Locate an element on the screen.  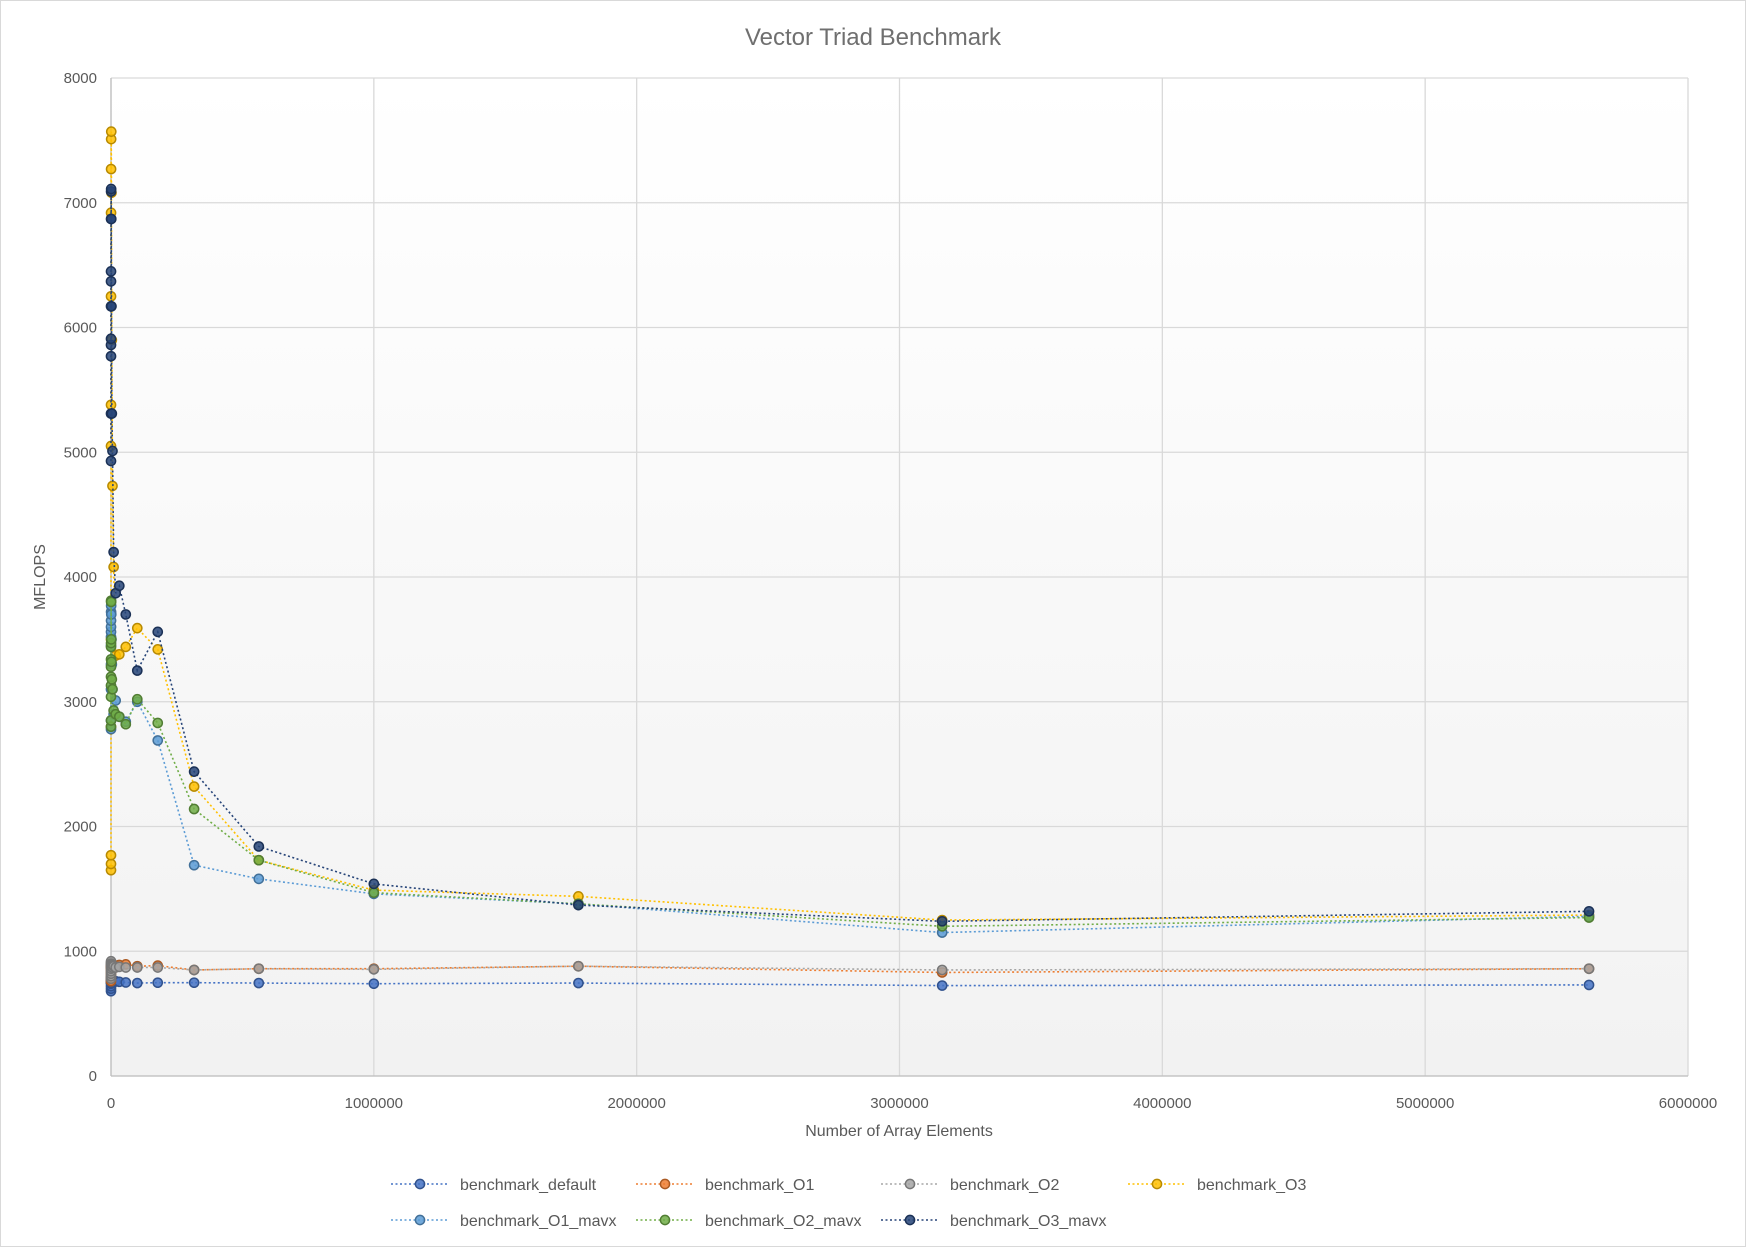
y-tick-label: 4000 is located at coordinates (80, 577).